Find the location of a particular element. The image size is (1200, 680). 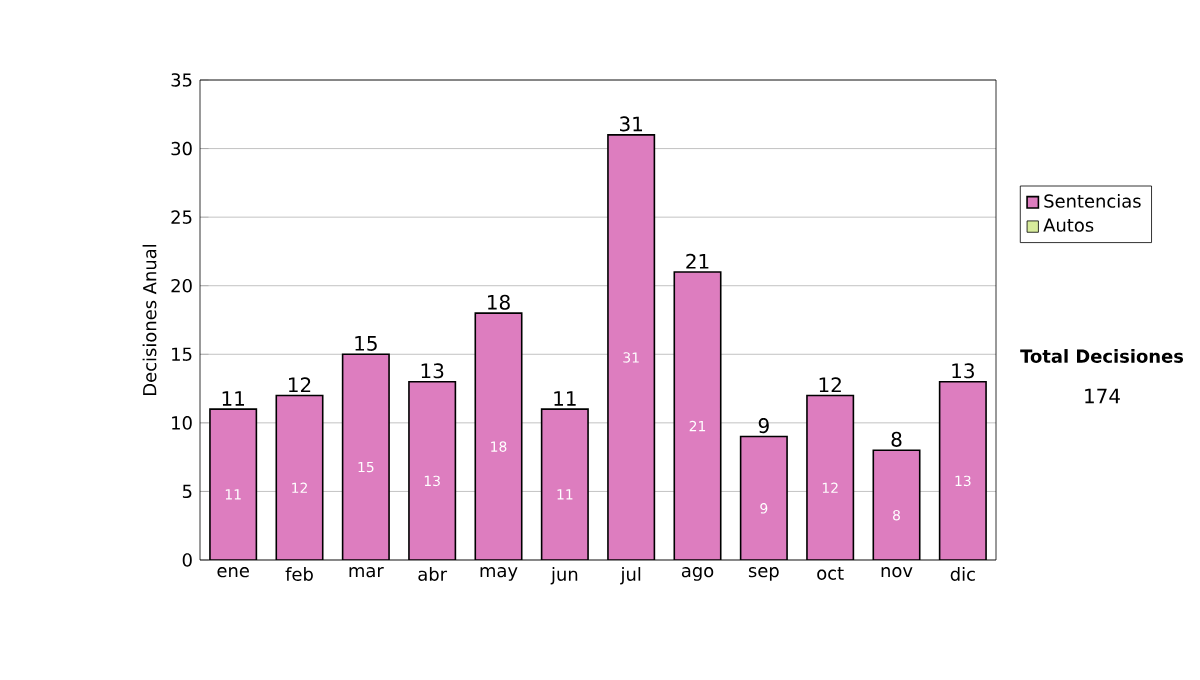

y-tick-label: 10 is located at coordinates (182, 423).